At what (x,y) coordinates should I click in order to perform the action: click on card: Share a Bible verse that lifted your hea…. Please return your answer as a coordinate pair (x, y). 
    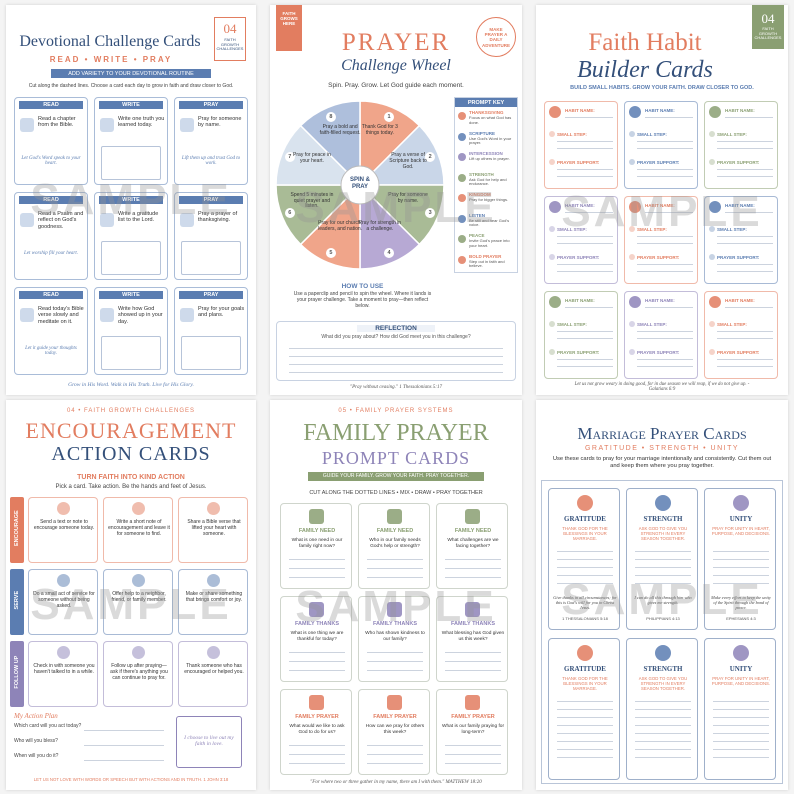
    Looking at the image, I should click on (213, 530).